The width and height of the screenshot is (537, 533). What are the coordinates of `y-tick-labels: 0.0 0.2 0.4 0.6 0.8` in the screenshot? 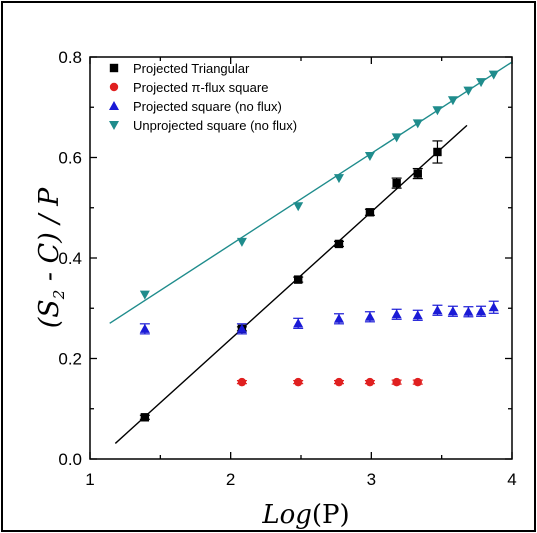 It's located at (70, 258).